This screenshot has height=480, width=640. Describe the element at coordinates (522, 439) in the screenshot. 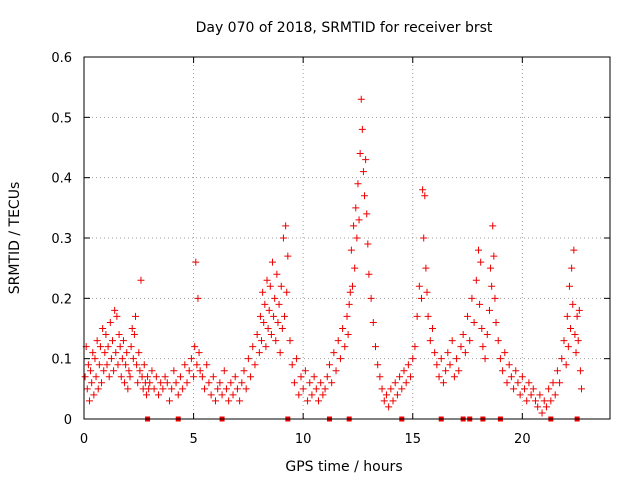

I see `x-tick-label: 20` at that location.